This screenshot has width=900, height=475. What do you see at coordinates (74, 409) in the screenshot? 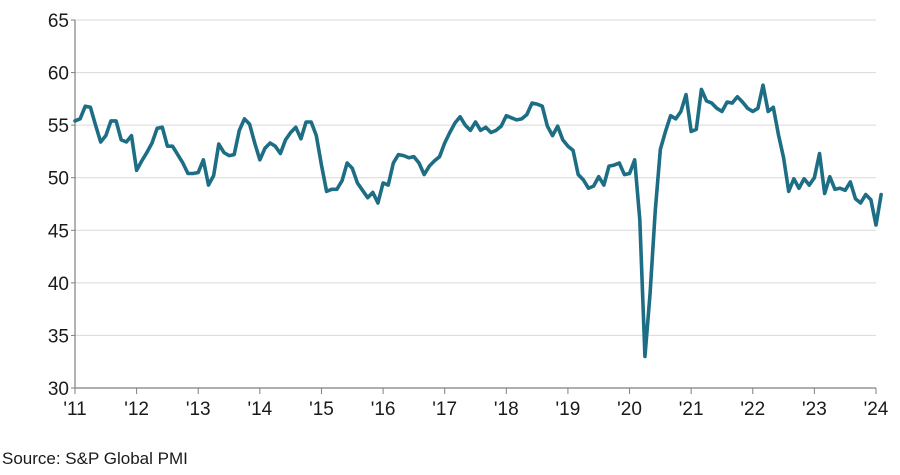
I see `x-tick-label: '11` at bounding box center [74, 409].